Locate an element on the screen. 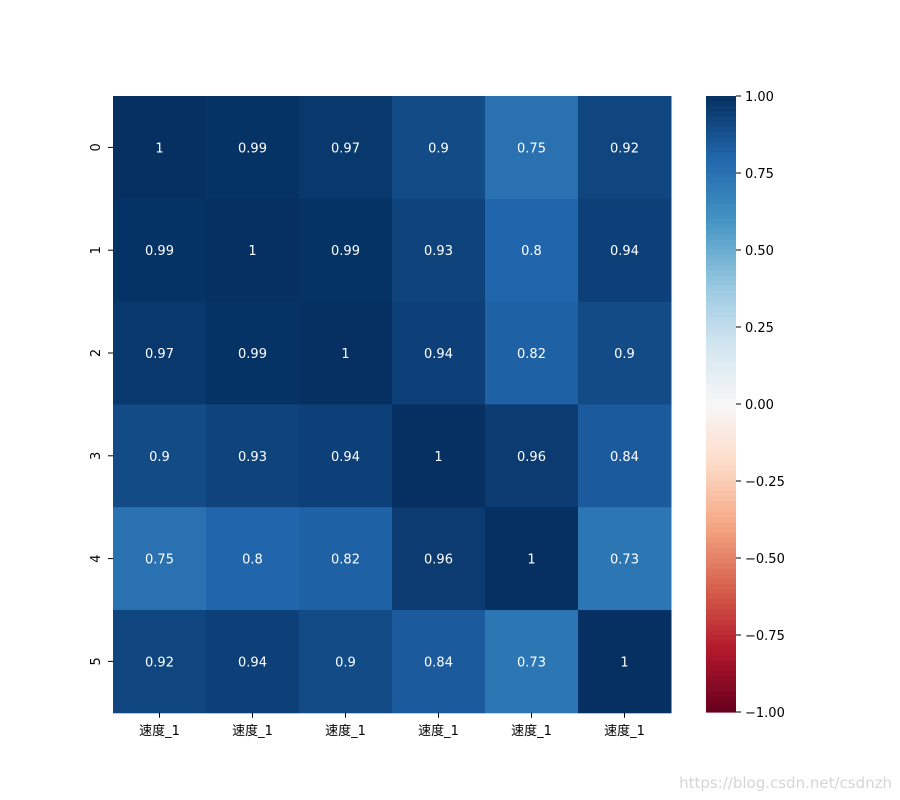  colorbar-tick-label: 0.75 is located at coordinates (759, 174).